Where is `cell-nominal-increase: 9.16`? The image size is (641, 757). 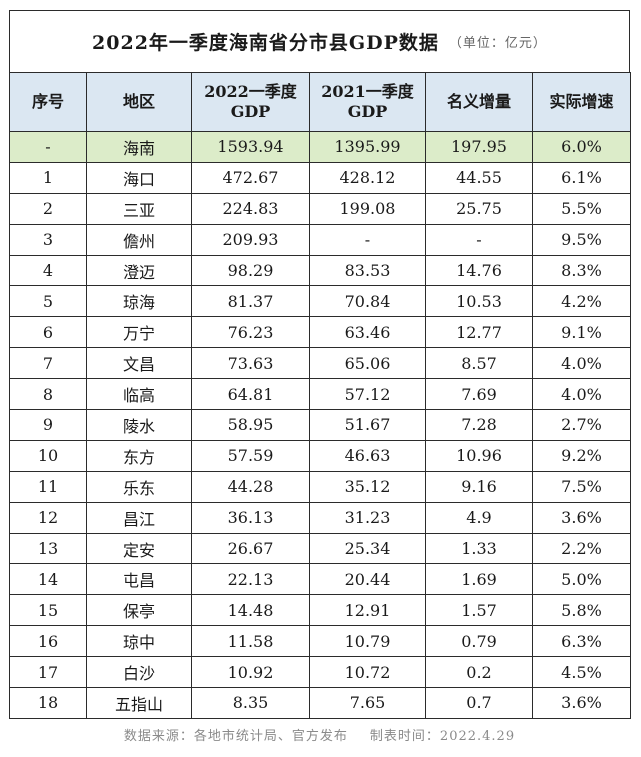 cell-nominal-increase: 9.16 is located at coordinates (479, 486).